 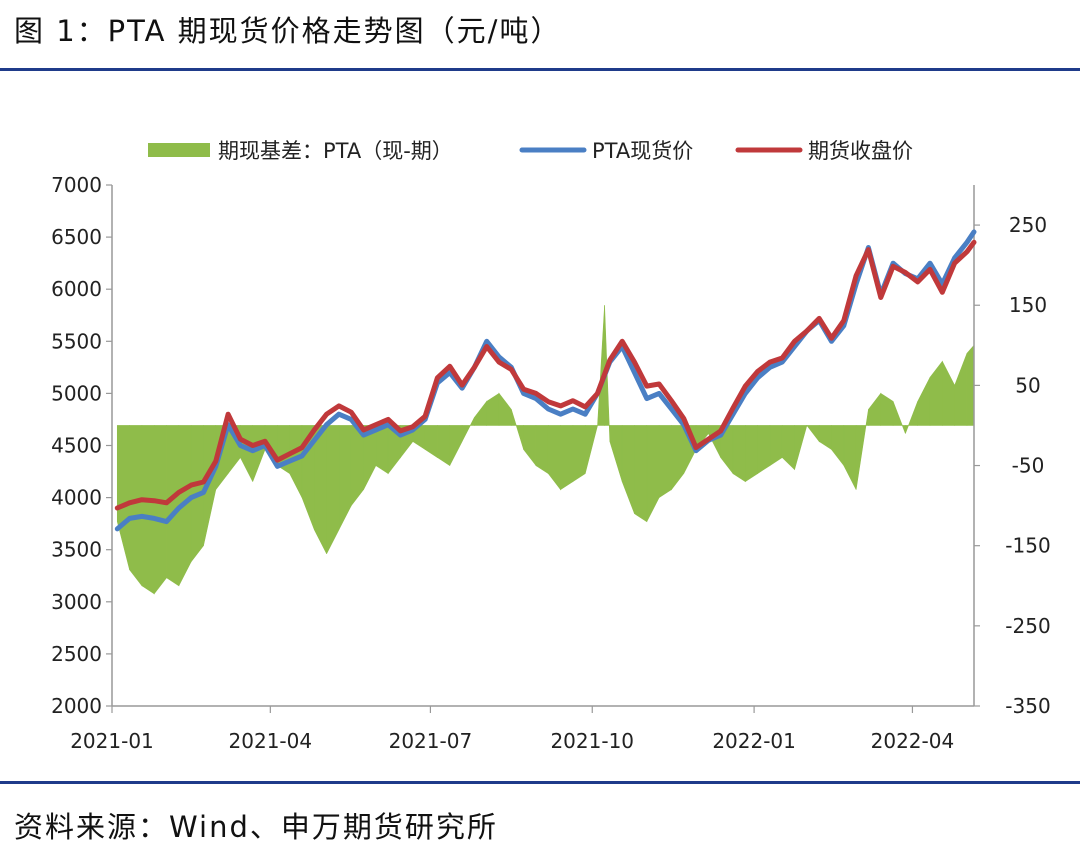 What do you see at coordinates (913, 741) in the screenshot?
I see `x-tick-label: 2022-04` at bounding box center [913, 741].